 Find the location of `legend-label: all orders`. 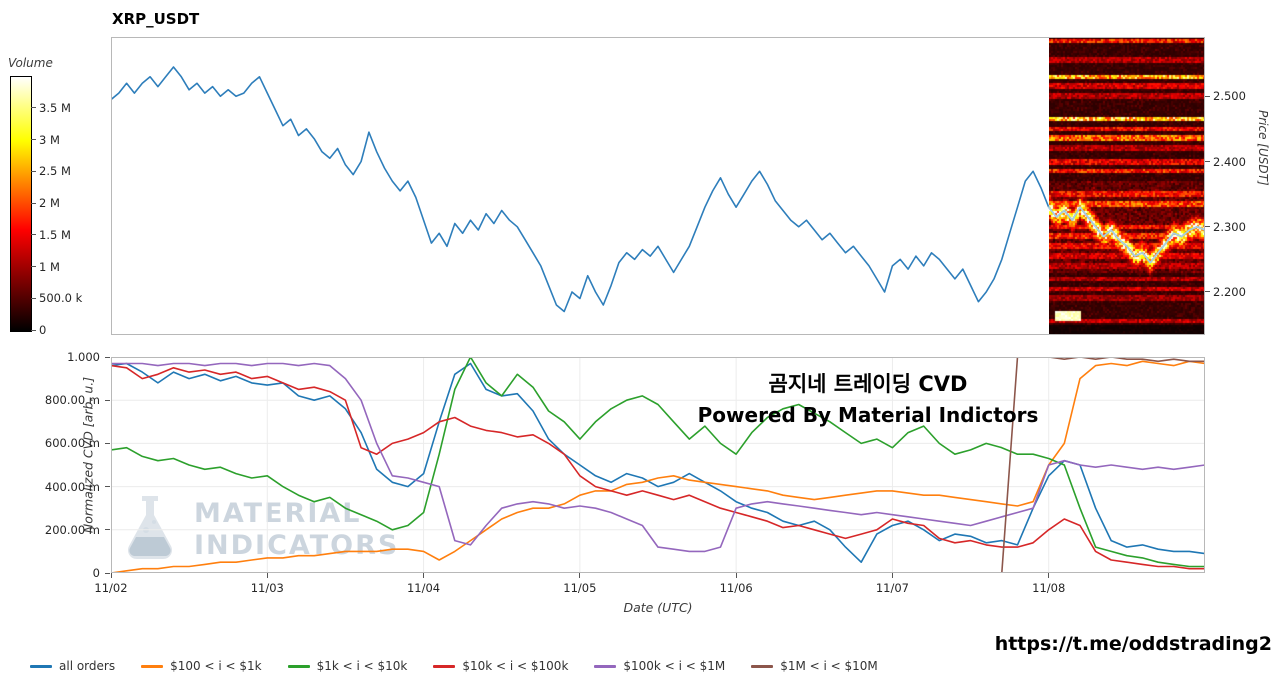

legend-label: all orders is located at coordinates (87, 666).